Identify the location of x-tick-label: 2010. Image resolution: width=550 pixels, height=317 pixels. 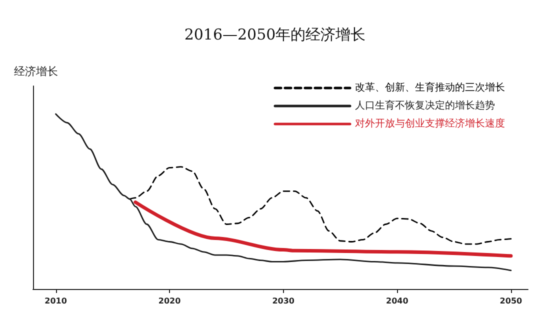
(56, 301).